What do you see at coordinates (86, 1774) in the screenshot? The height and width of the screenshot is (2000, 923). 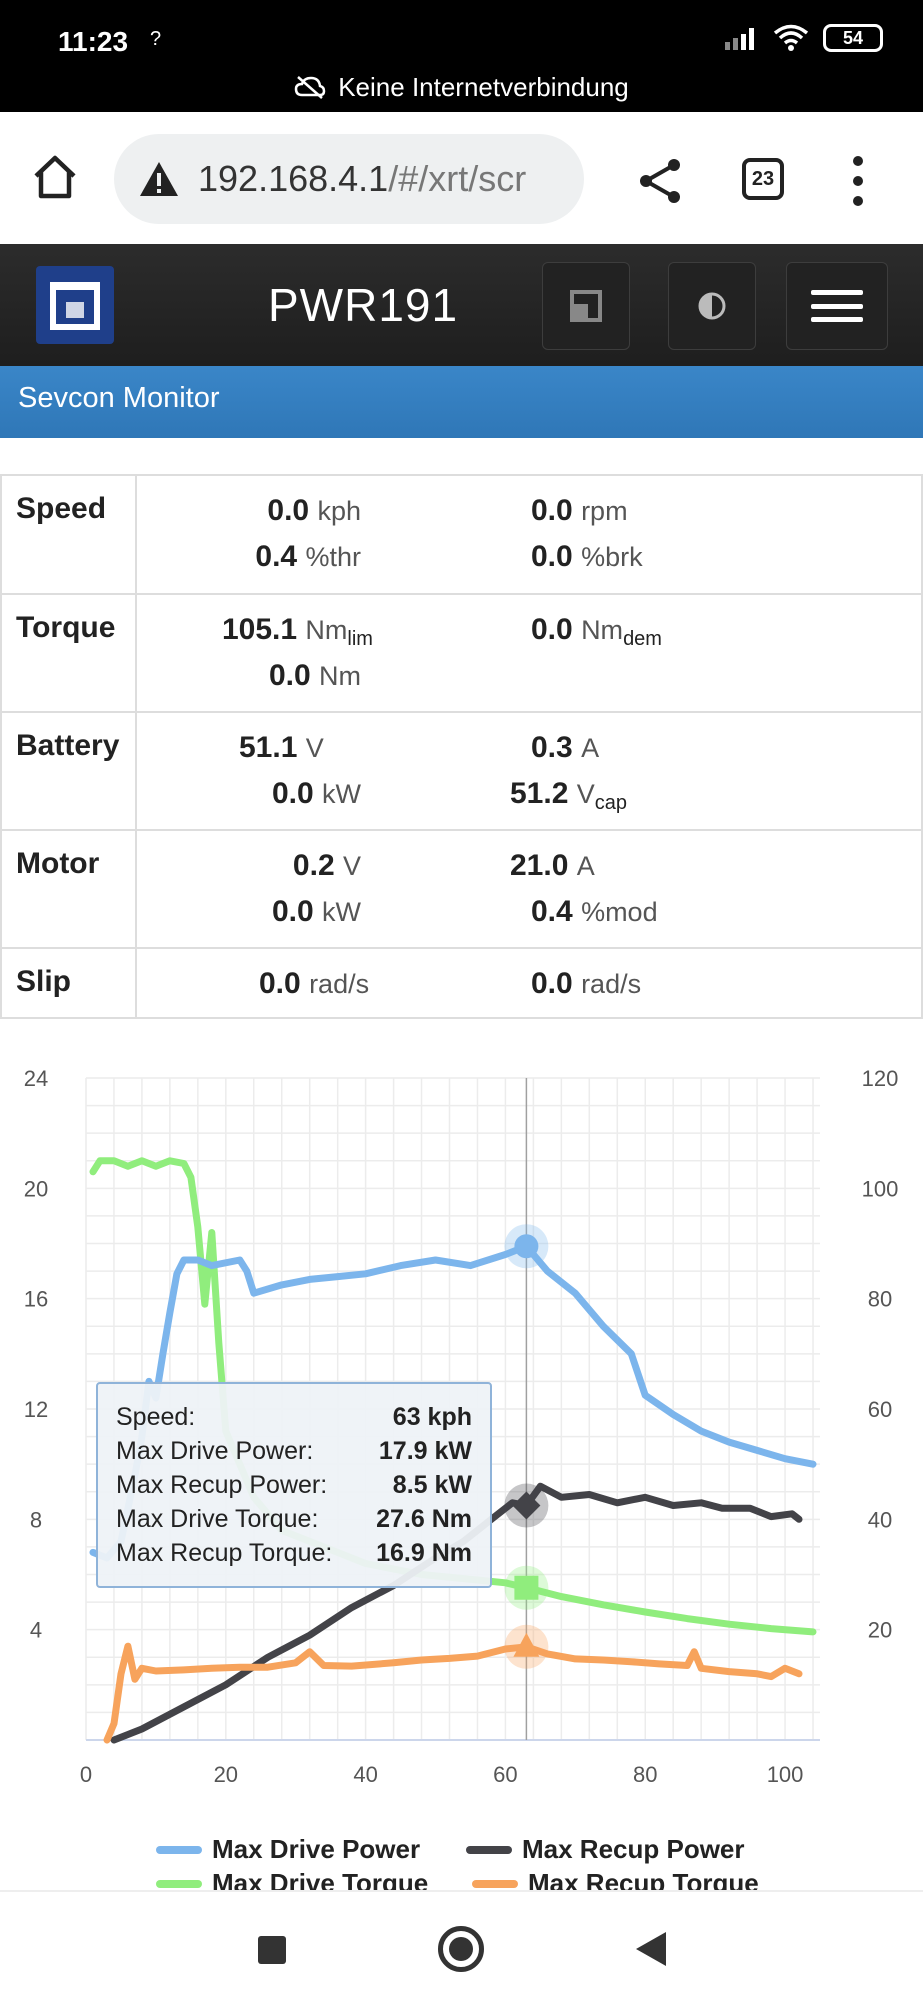 I see `x-tick-label: 0` at bounding box center [86, 1774].